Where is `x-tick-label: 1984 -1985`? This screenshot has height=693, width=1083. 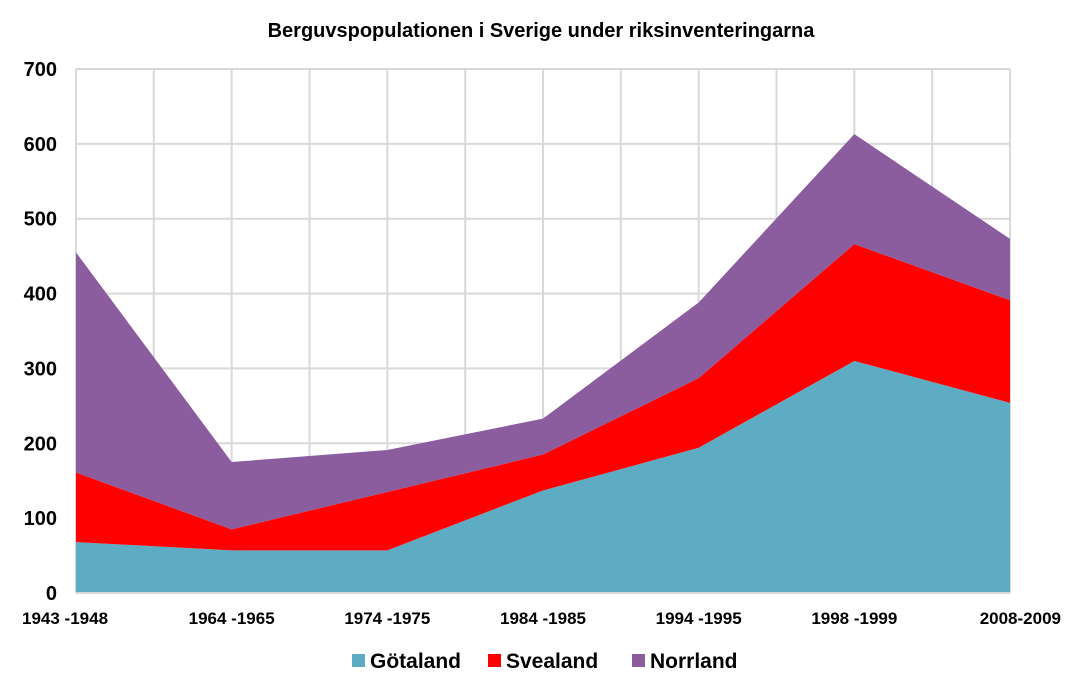
x-tick-label: 1984 -1985 is located at coordinates (543, 618).